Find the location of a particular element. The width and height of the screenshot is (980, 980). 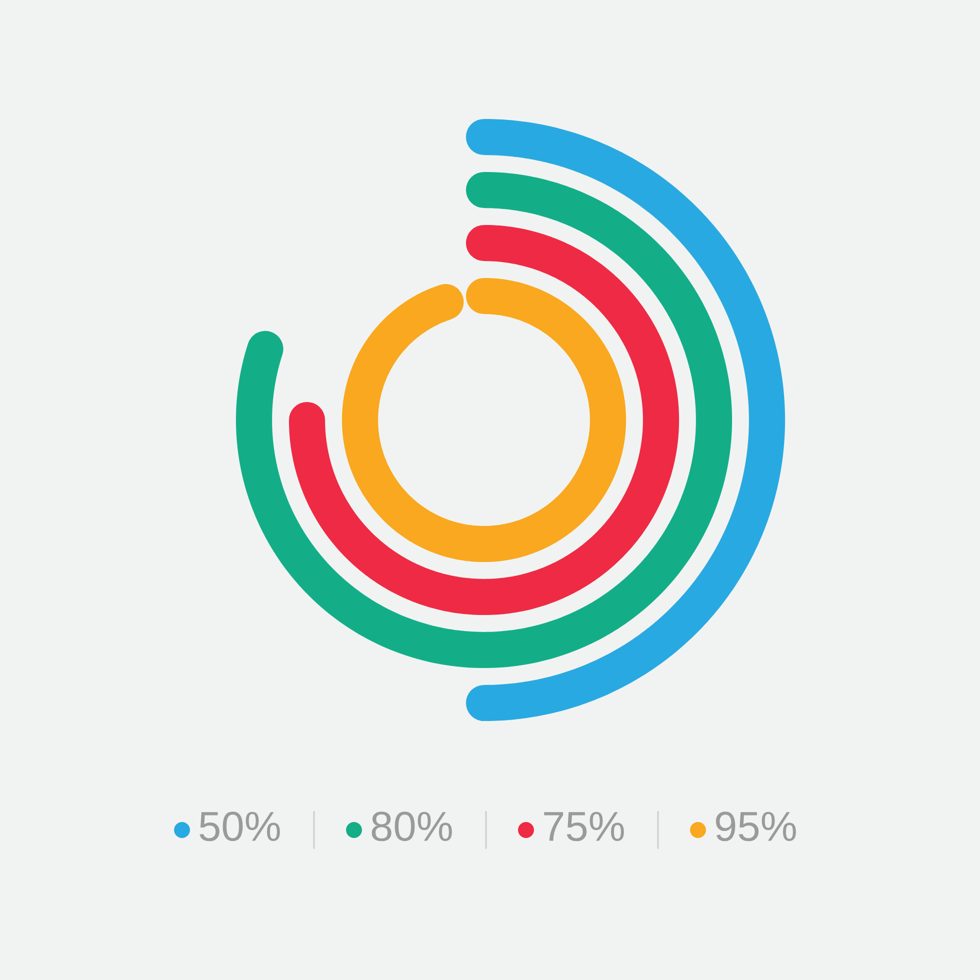

data-label: 50% is located at coordinates (240, 827).